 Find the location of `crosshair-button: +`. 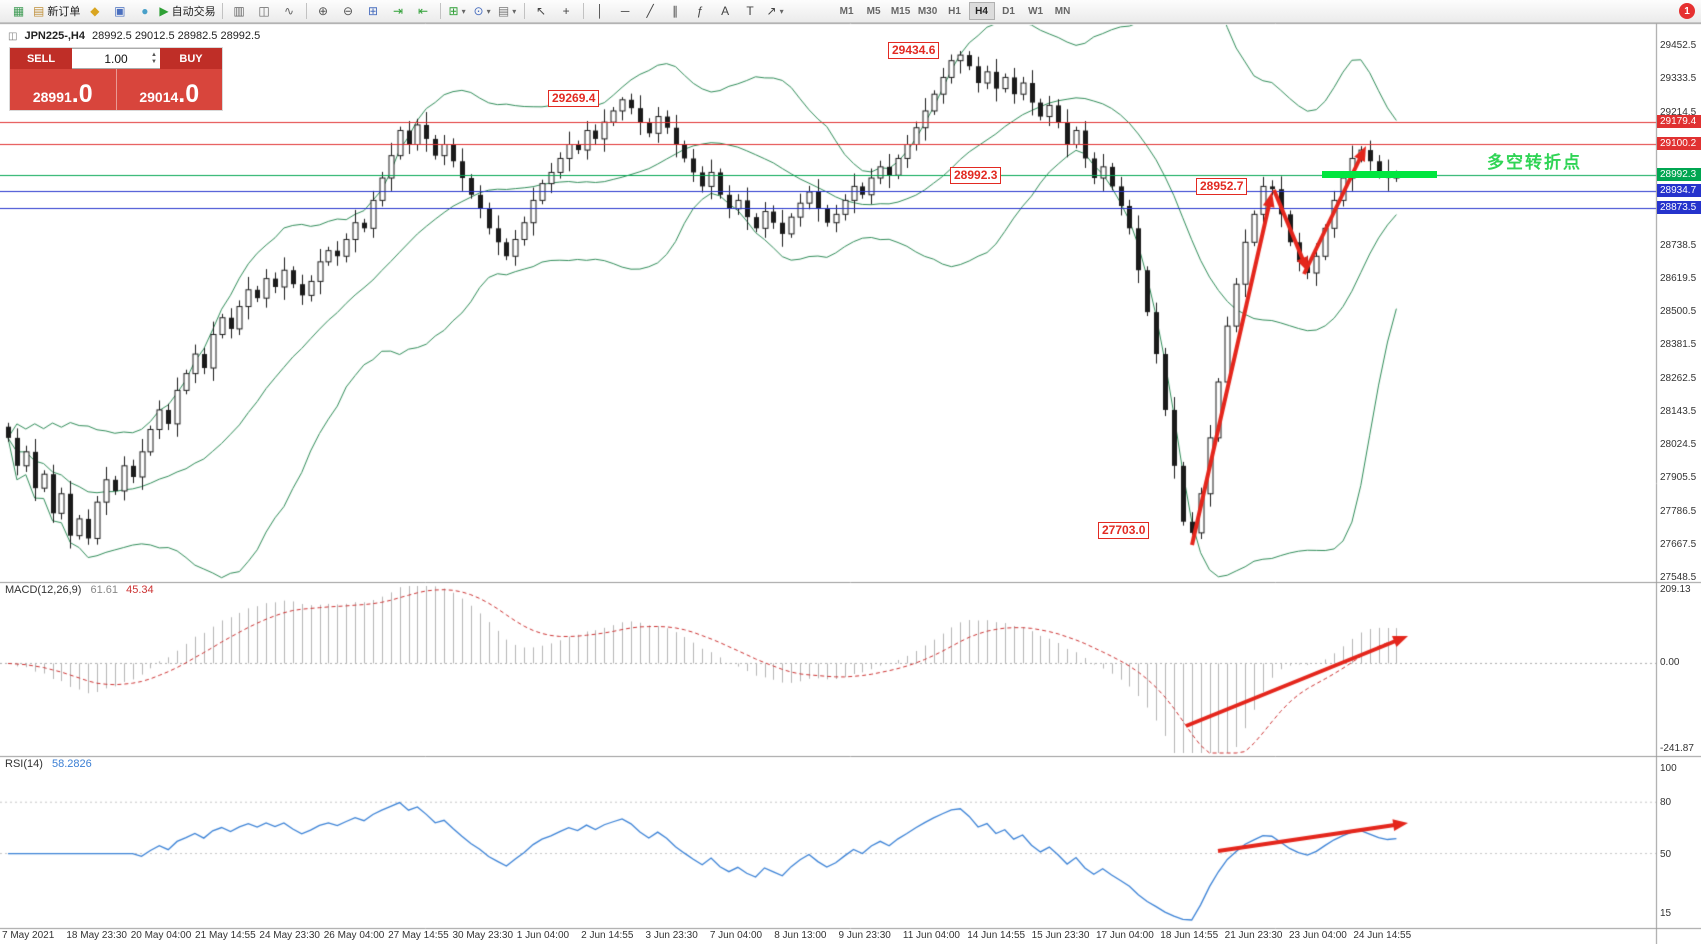

crosshair-button: + is located at coordinates (566, 11).